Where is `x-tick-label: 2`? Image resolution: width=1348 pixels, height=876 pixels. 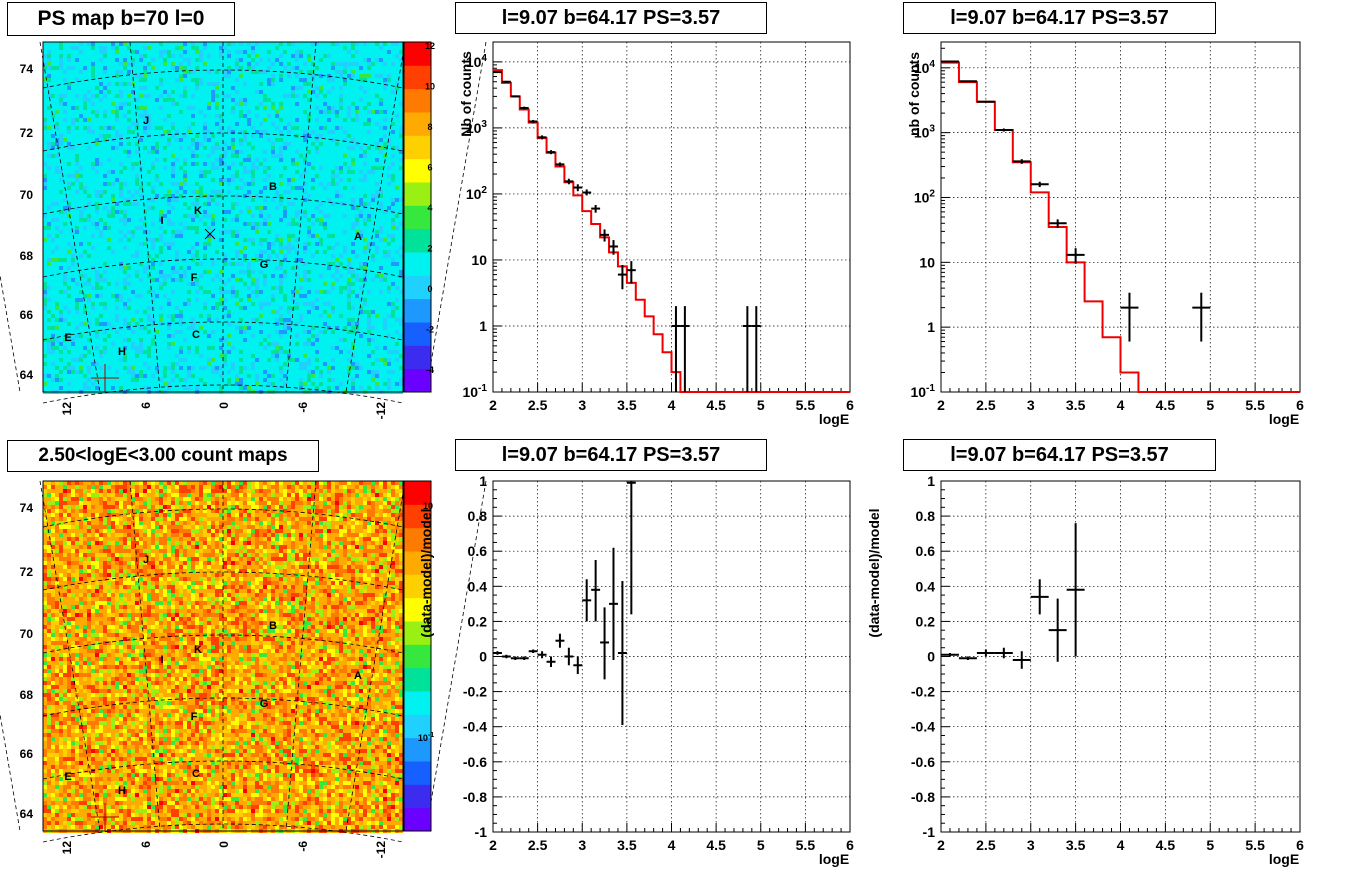
x-tick-label: 2 is located at coordinates (493, 405).